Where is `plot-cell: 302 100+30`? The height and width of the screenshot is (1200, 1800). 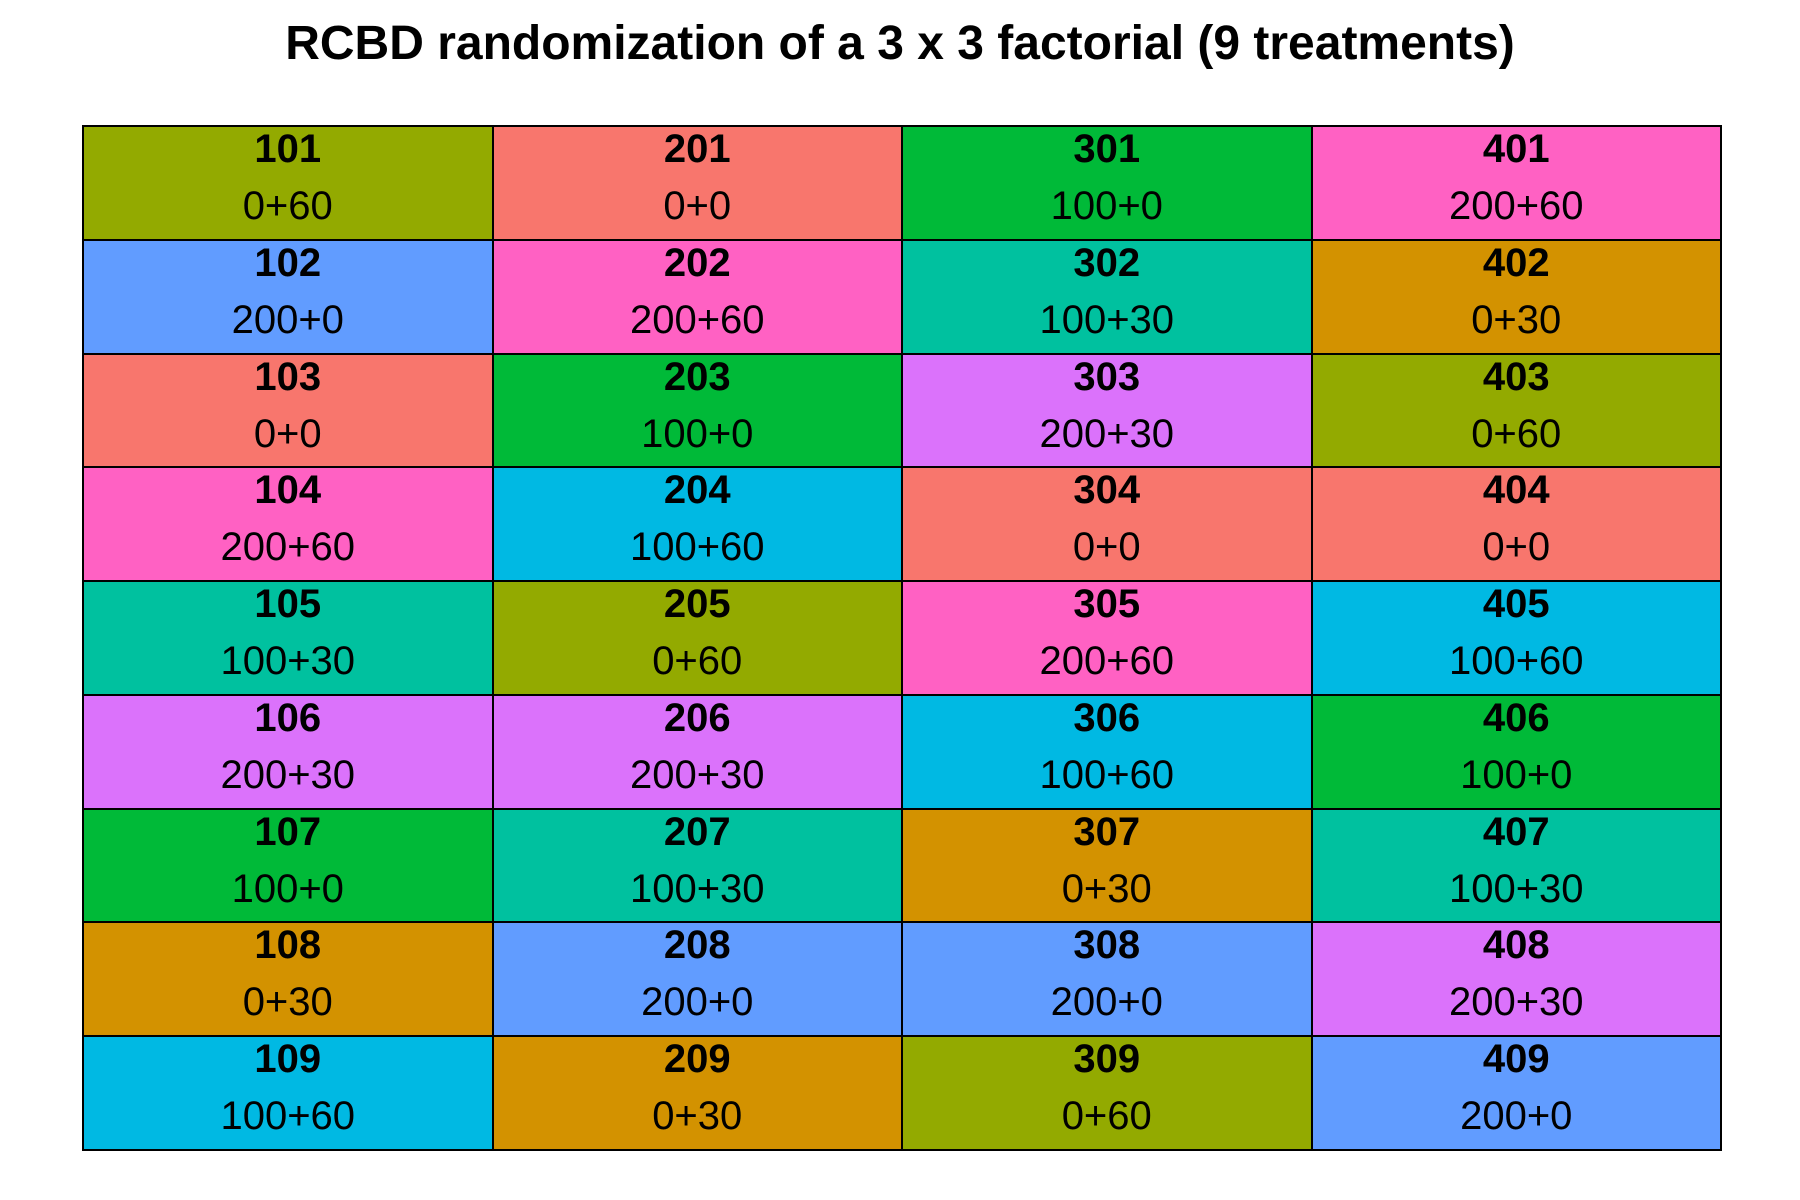 plot-cell: 302 100+30 is located at coordinates (1107, 296).